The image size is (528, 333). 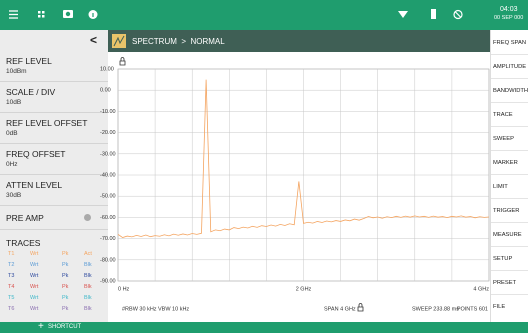 I want to click on setting-item: REF LEVEL OFFSET 0dB, so click(x=54, y=128).